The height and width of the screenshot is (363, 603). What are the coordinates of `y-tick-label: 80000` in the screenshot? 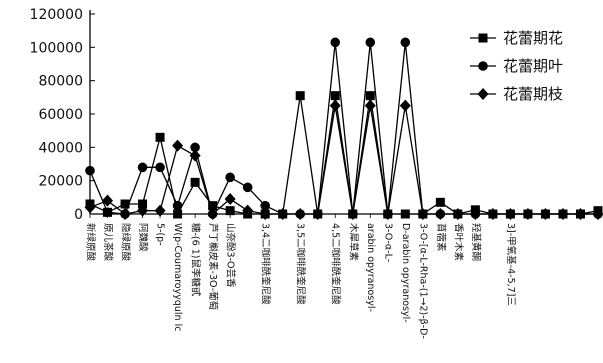 It's located at (60, 82).